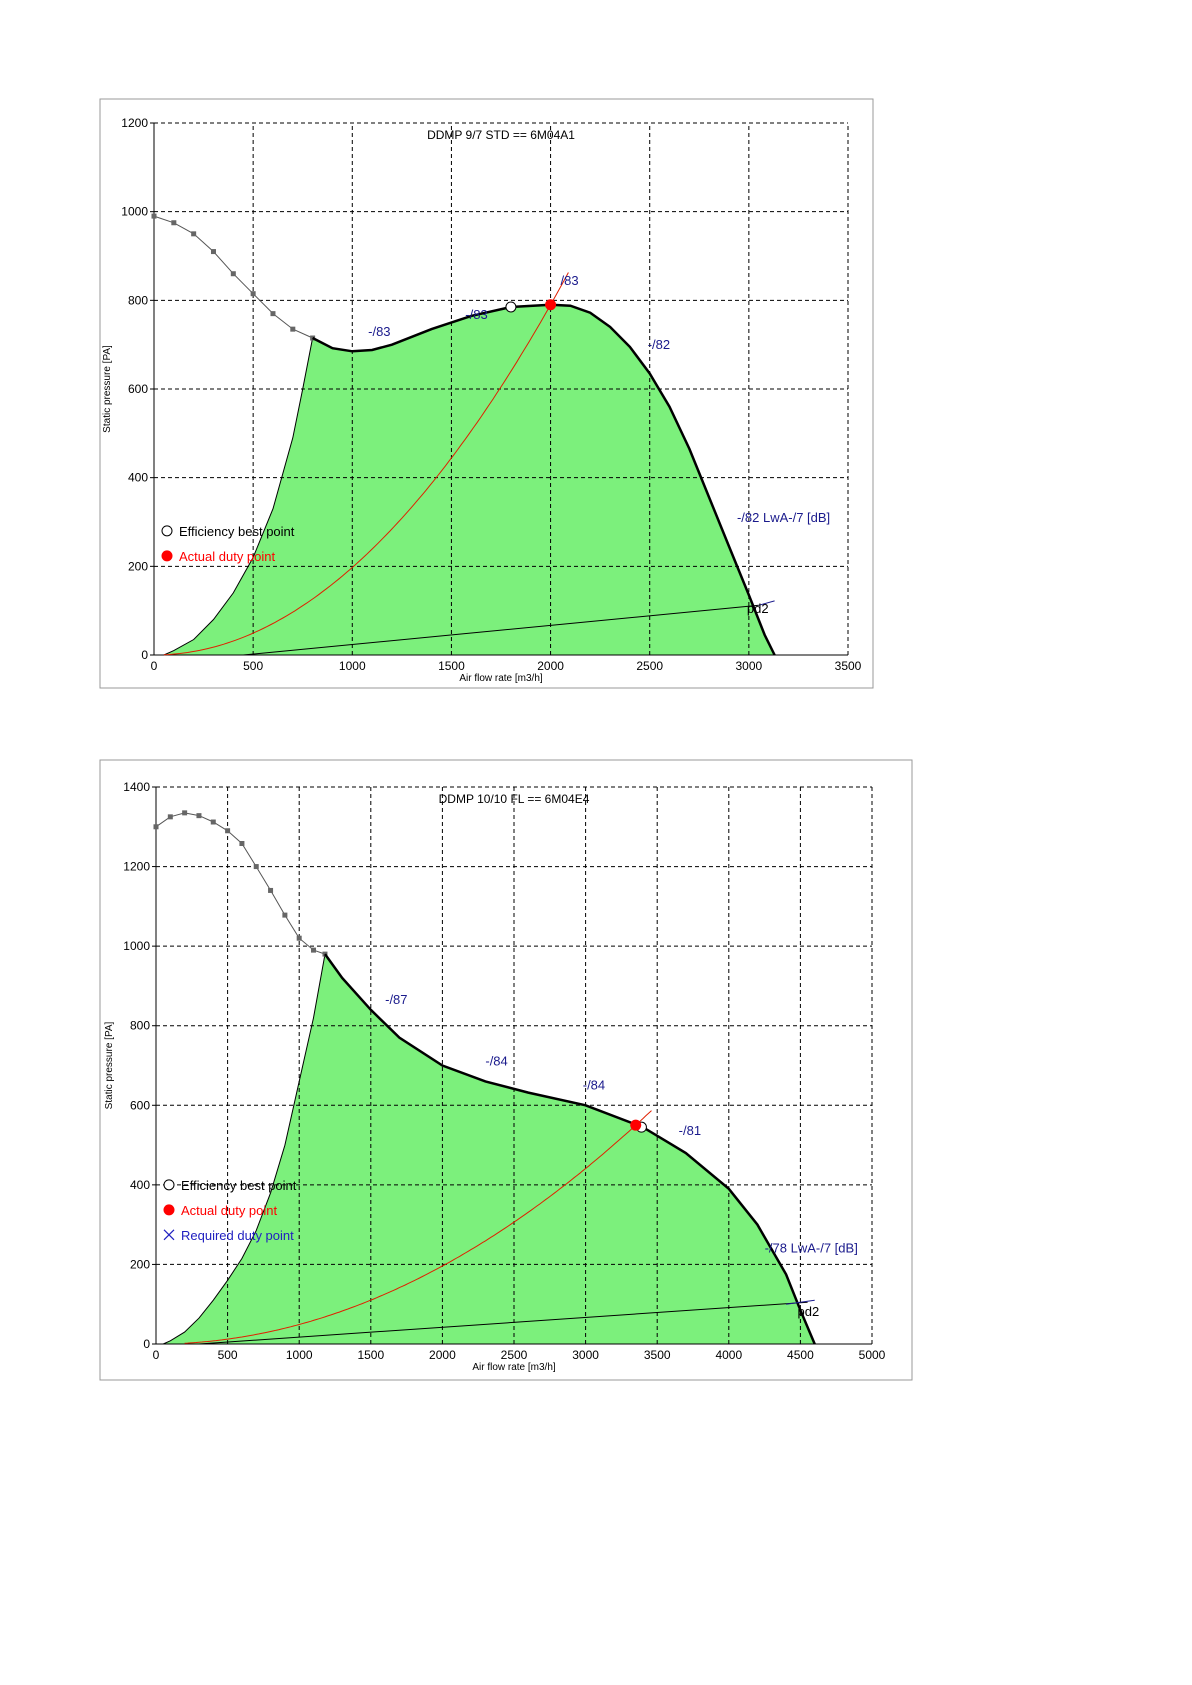  What do you see at coordinates (872, 1355) in the screenshot?
I see `x-tick-label: 5000` at bounding box center [872, 1355].